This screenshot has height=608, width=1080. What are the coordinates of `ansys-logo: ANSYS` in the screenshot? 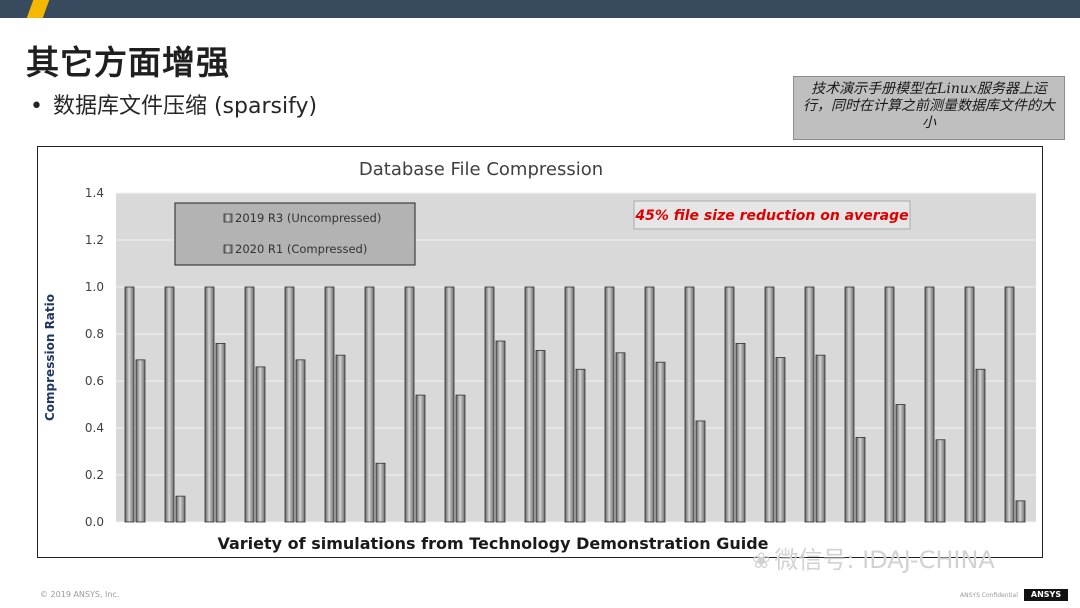 It's located at (1046, 595).